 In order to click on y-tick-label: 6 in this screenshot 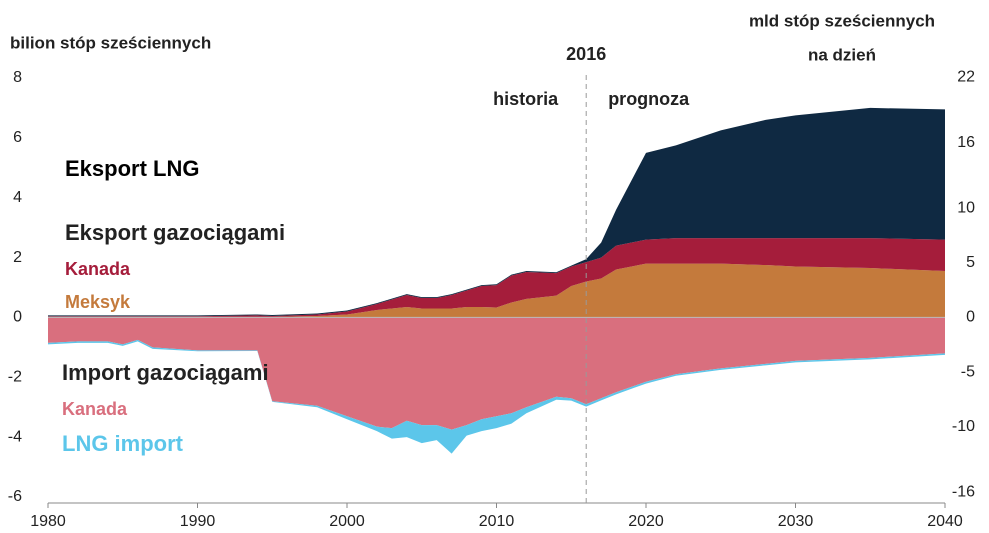, I will do `click(17, 137)`.